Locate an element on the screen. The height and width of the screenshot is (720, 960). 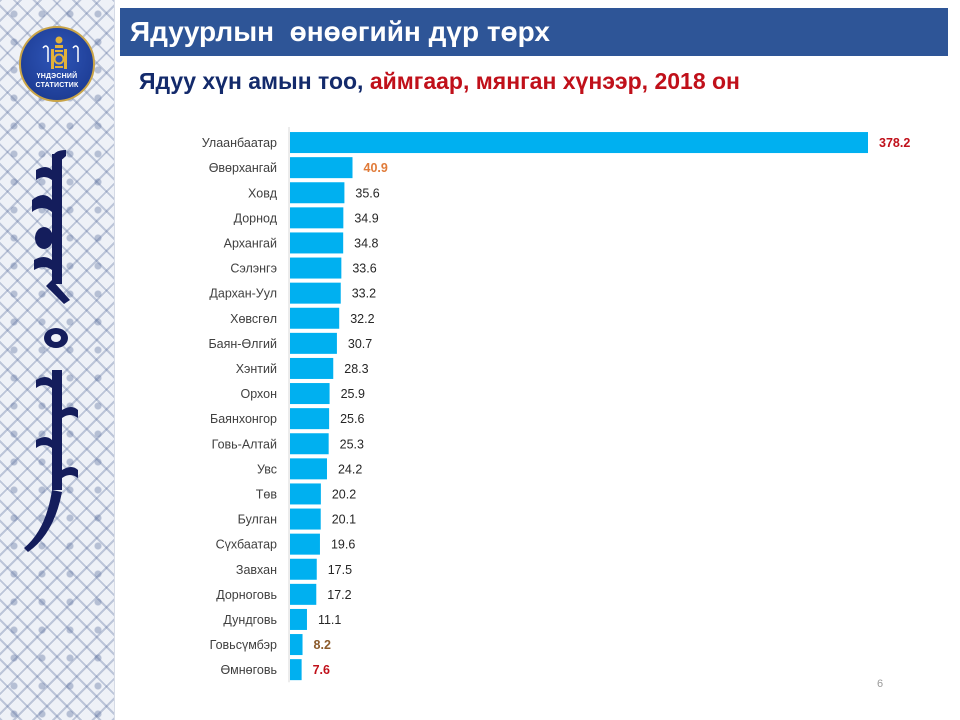
data-label: 24.2 is located at coordinates (350, 469).